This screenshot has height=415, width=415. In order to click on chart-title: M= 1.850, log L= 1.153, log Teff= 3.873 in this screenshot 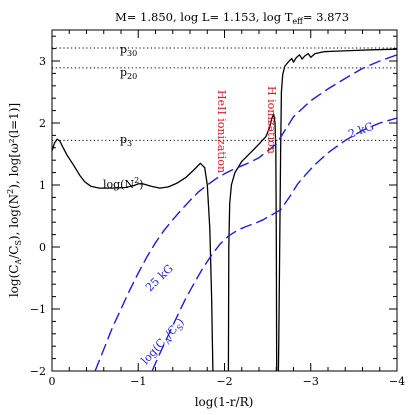, I will do `click(232, 18)`.